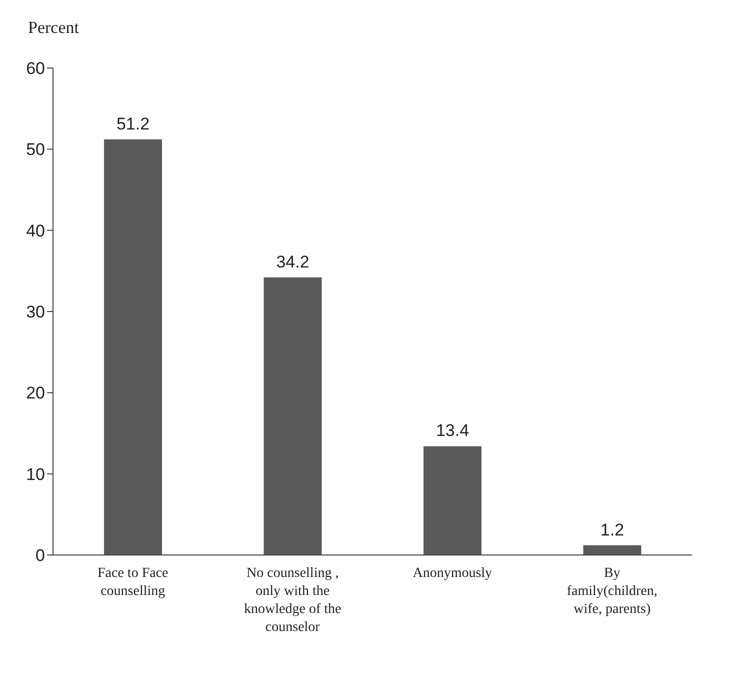  What do you see at coordinates (35, 150) in the screenshot?
I see `y-tick-label: 50` at bounding box center [35, 150].